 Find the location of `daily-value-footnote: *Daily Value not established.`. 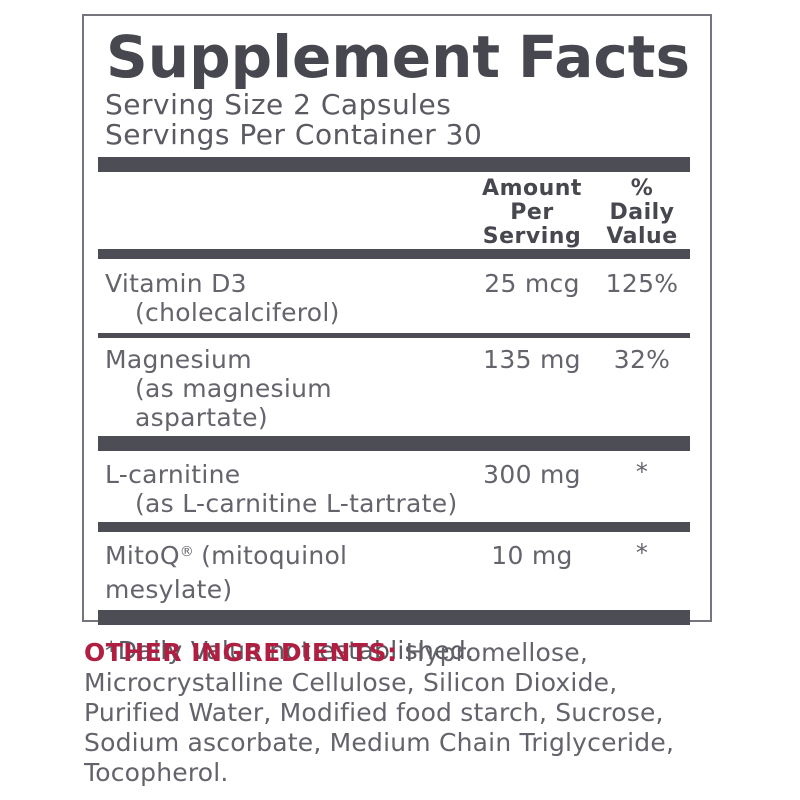

daily-value-footnote: *Daily Value not established. is located at coordinates (290, 650).